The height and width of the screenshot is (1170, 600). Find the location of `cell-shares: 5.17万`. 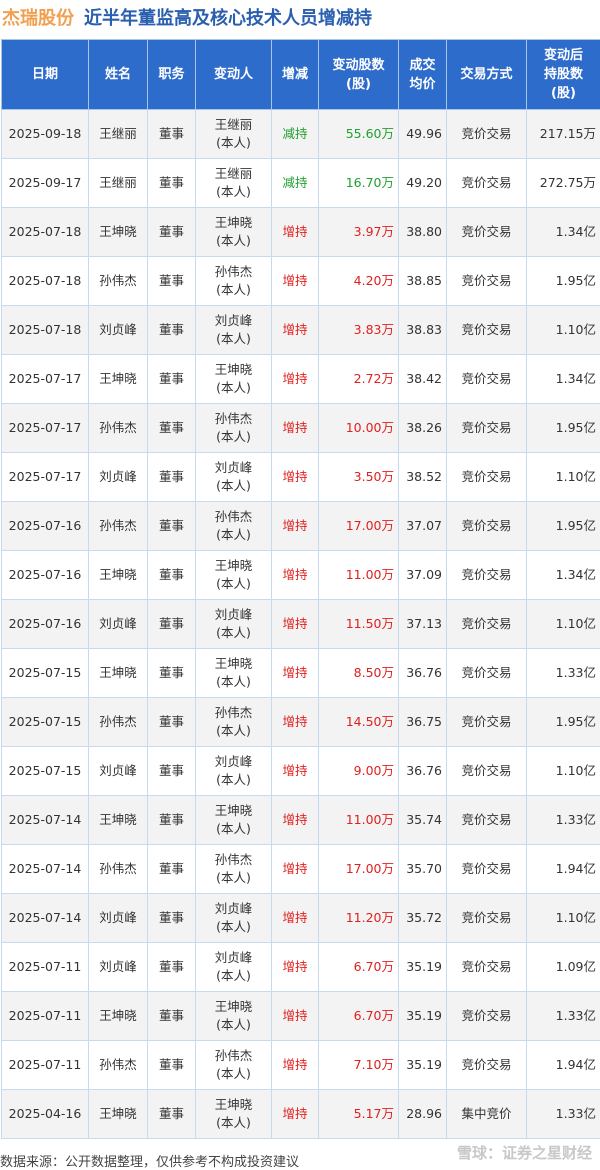

cell-shares: 5.17万 is located at coordinates (359, 1114).